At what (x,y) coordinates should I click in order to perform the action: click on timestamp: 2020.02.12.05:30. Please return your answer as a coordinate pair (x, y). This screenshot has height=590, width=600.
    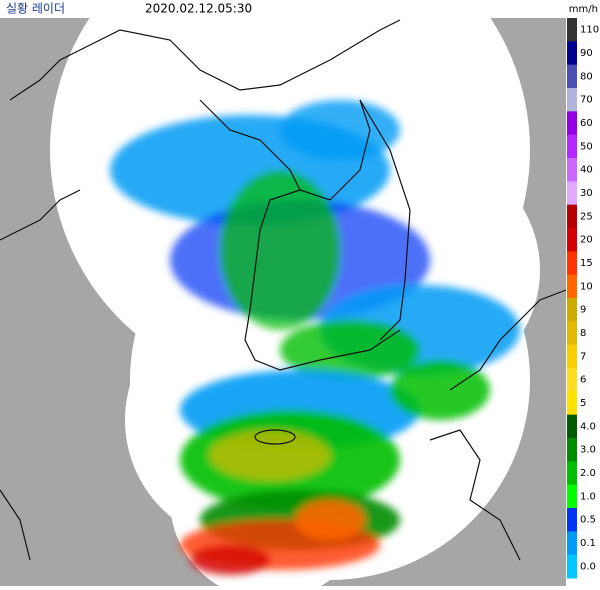
    Looking at the image, I should click on (198, 9).